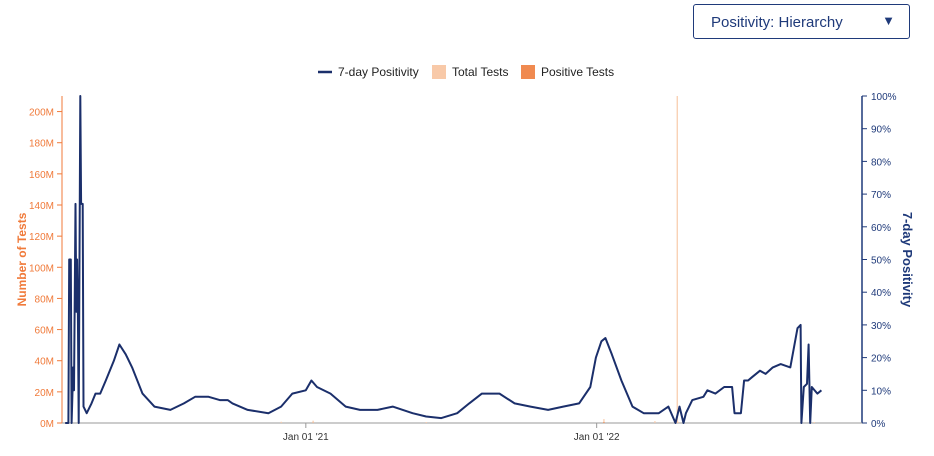 This screenshot has height=456, width=934. I want to click on left-axis-tick-label: 200M, so click(41, 113).